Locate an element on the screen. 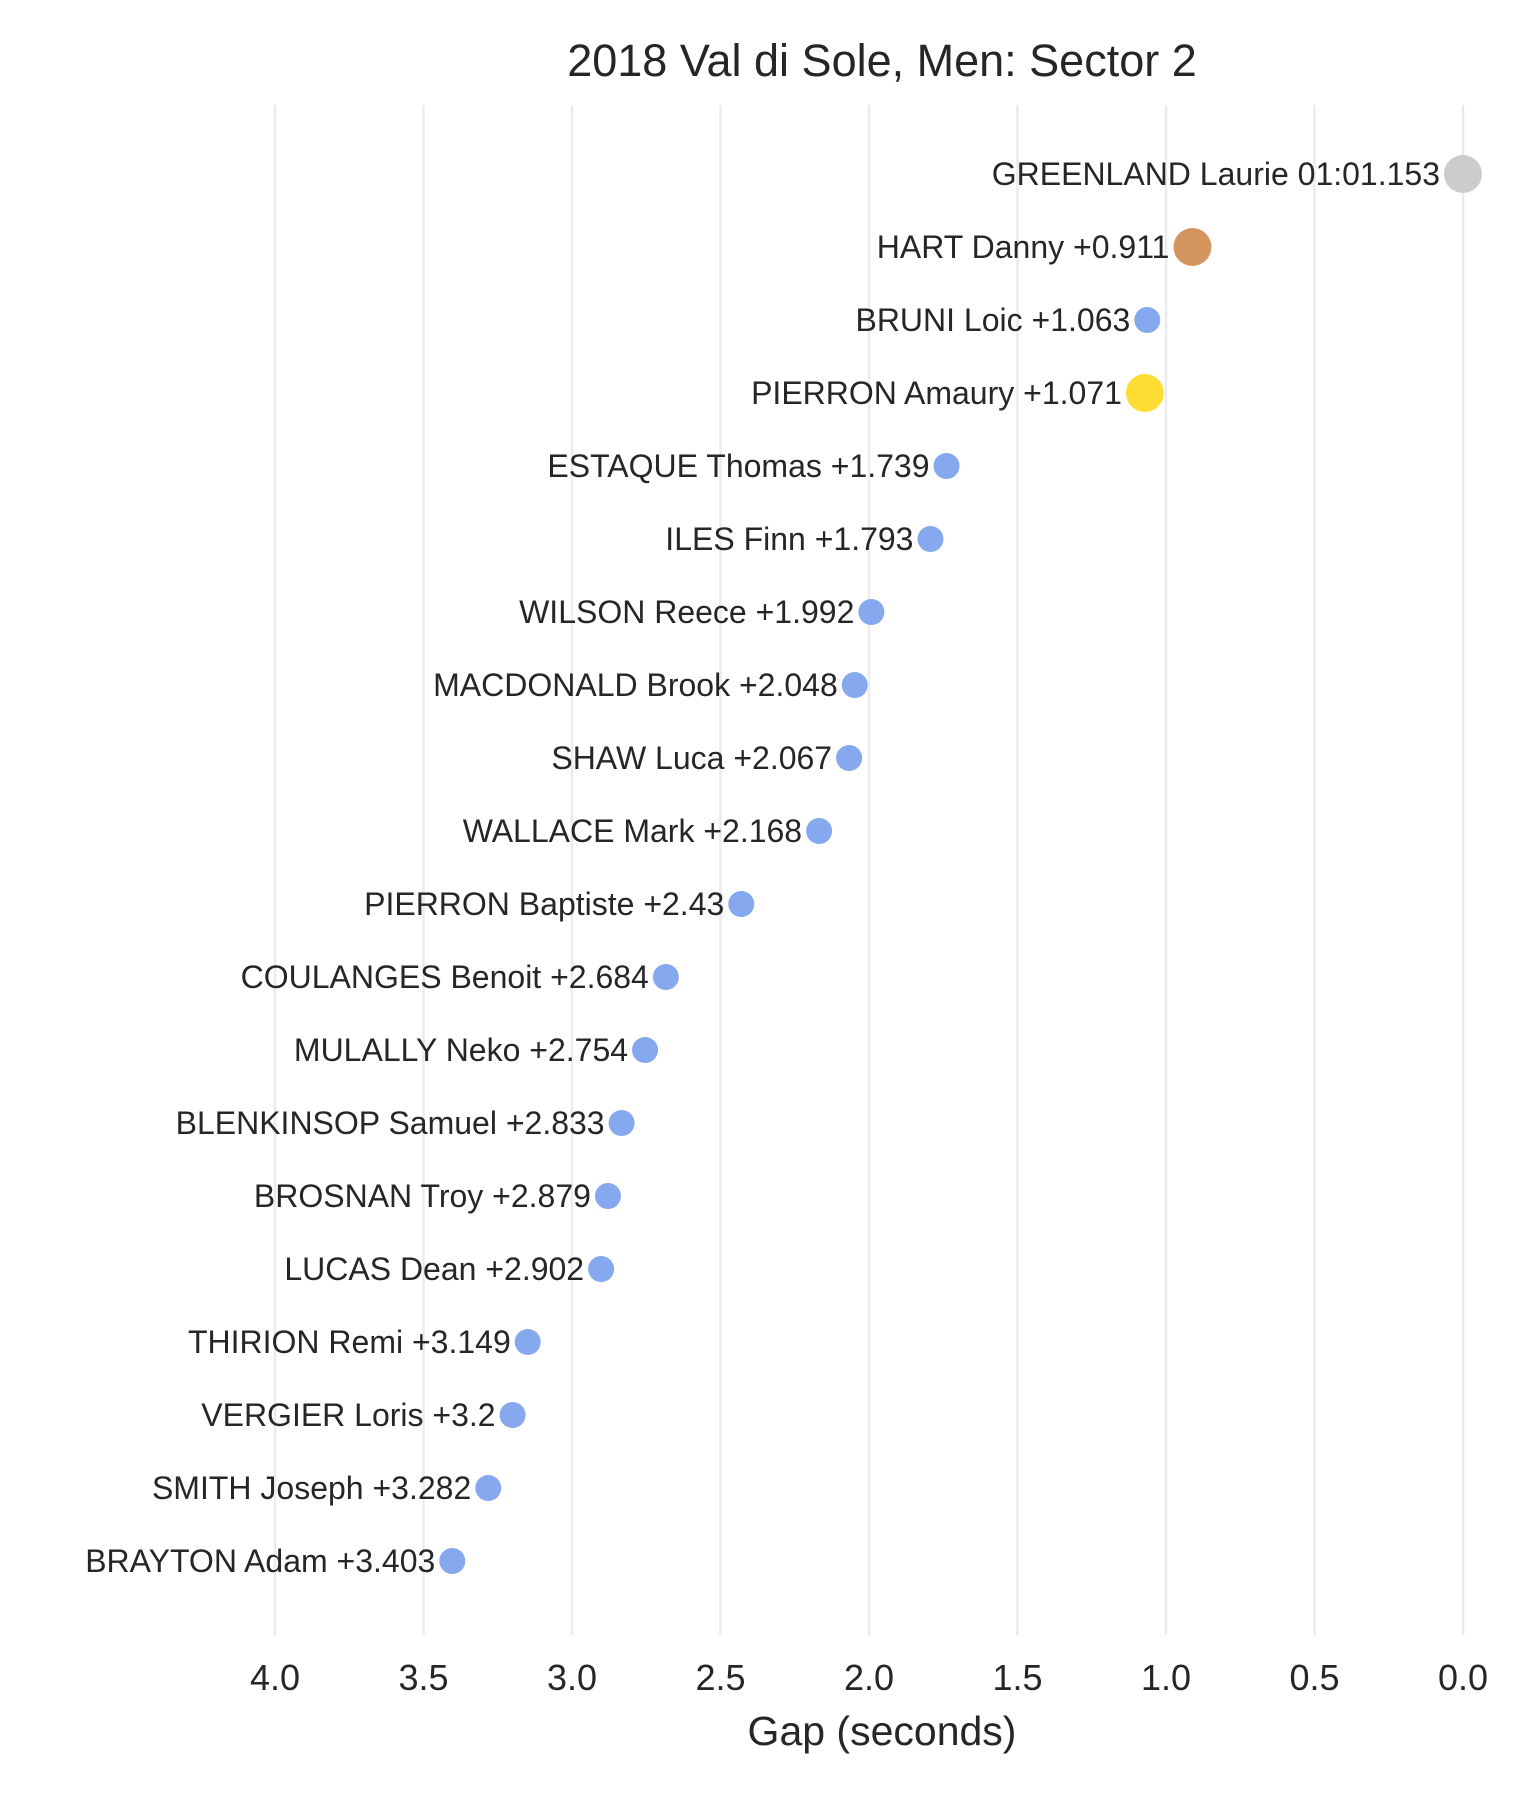  data-label: PIERRON Amaury +1.071 is located at coordinates (936, 393).